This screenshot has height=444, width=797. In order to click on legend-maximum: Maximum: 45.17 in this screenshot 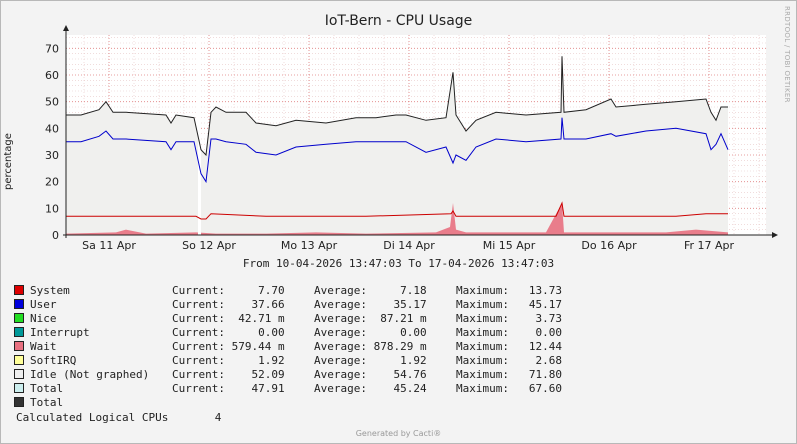, I will do `click(509, 304)`.